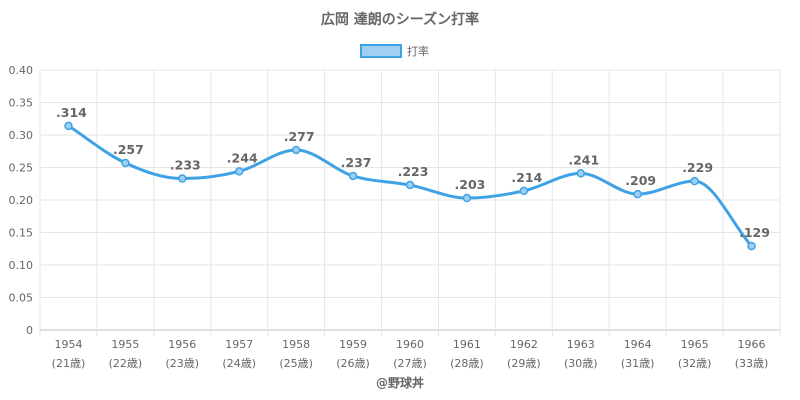 The height and width of the screenshot is (400, 800). What do you see at coordinates (126, 363) in the screenshot?
I see `x-tick-sublabel: (22歳)` at bounding box center [126, 363].